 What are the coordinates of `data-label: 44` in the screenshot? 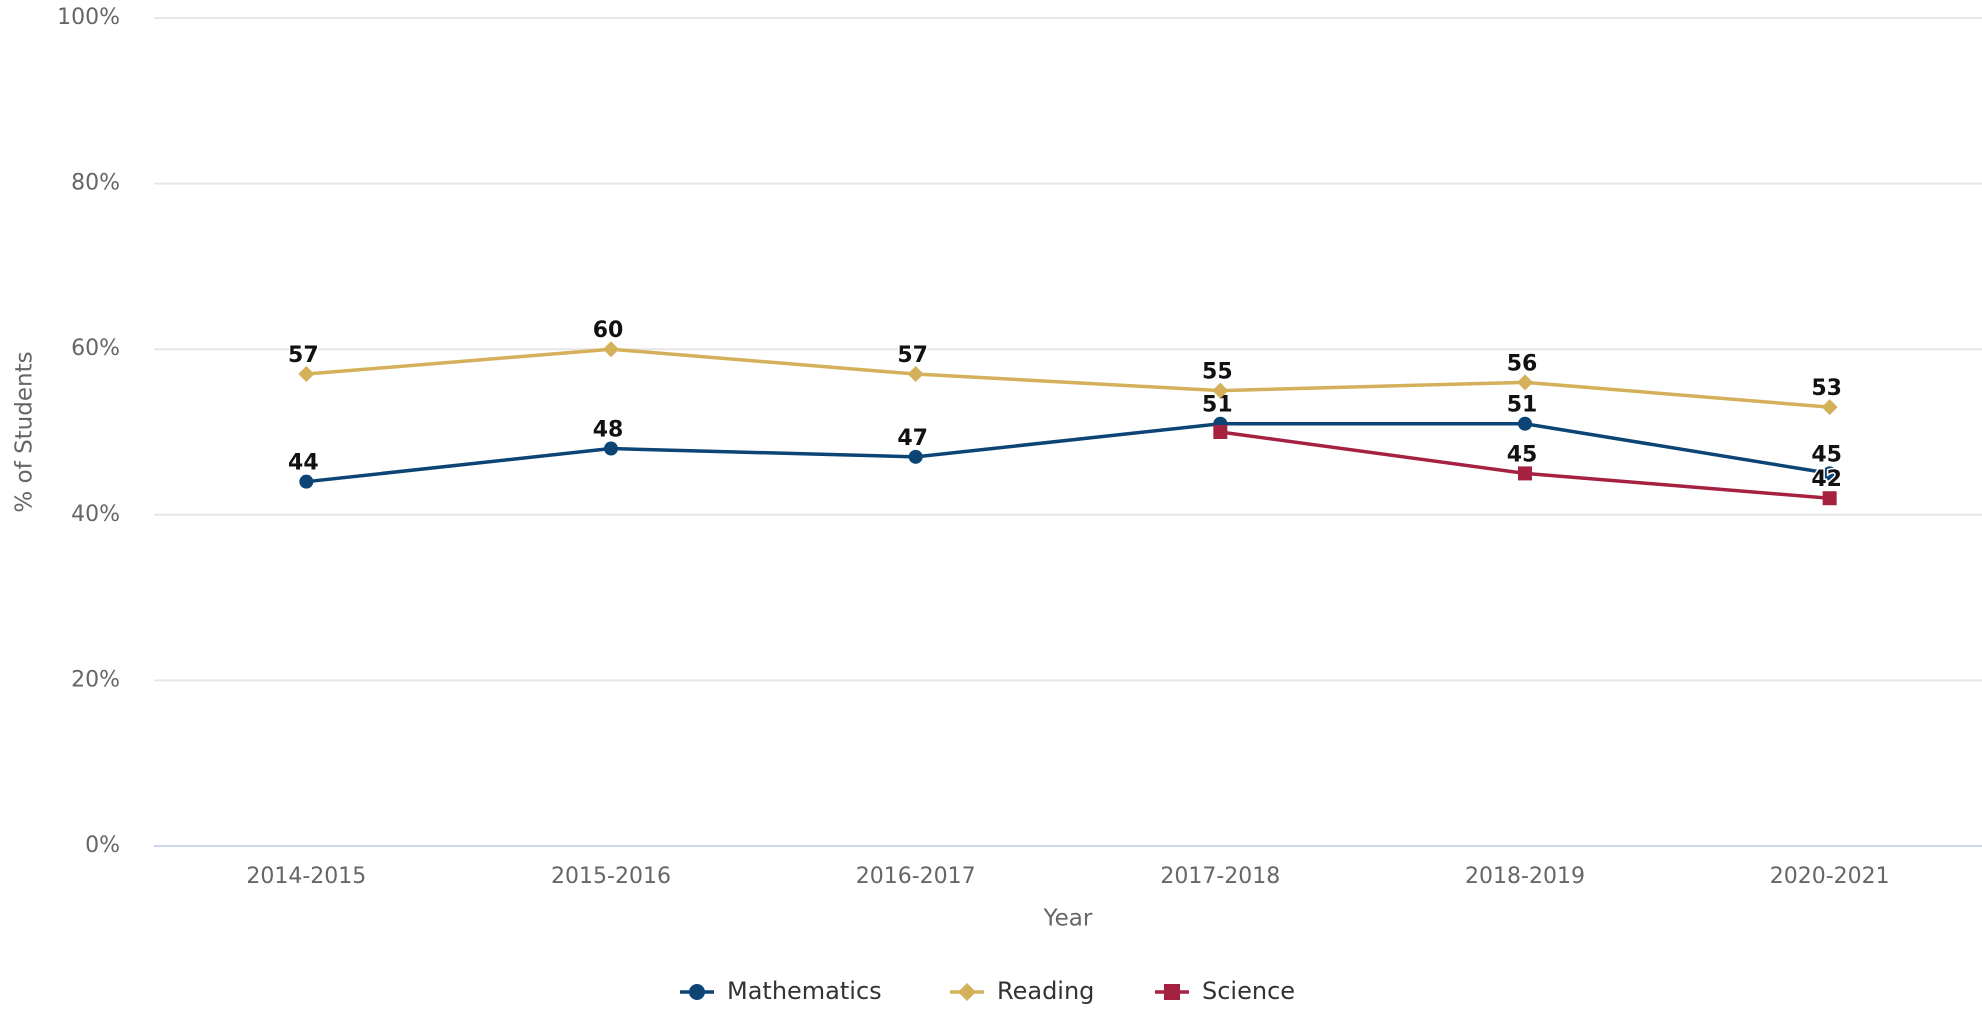 It's located at (303, 463).